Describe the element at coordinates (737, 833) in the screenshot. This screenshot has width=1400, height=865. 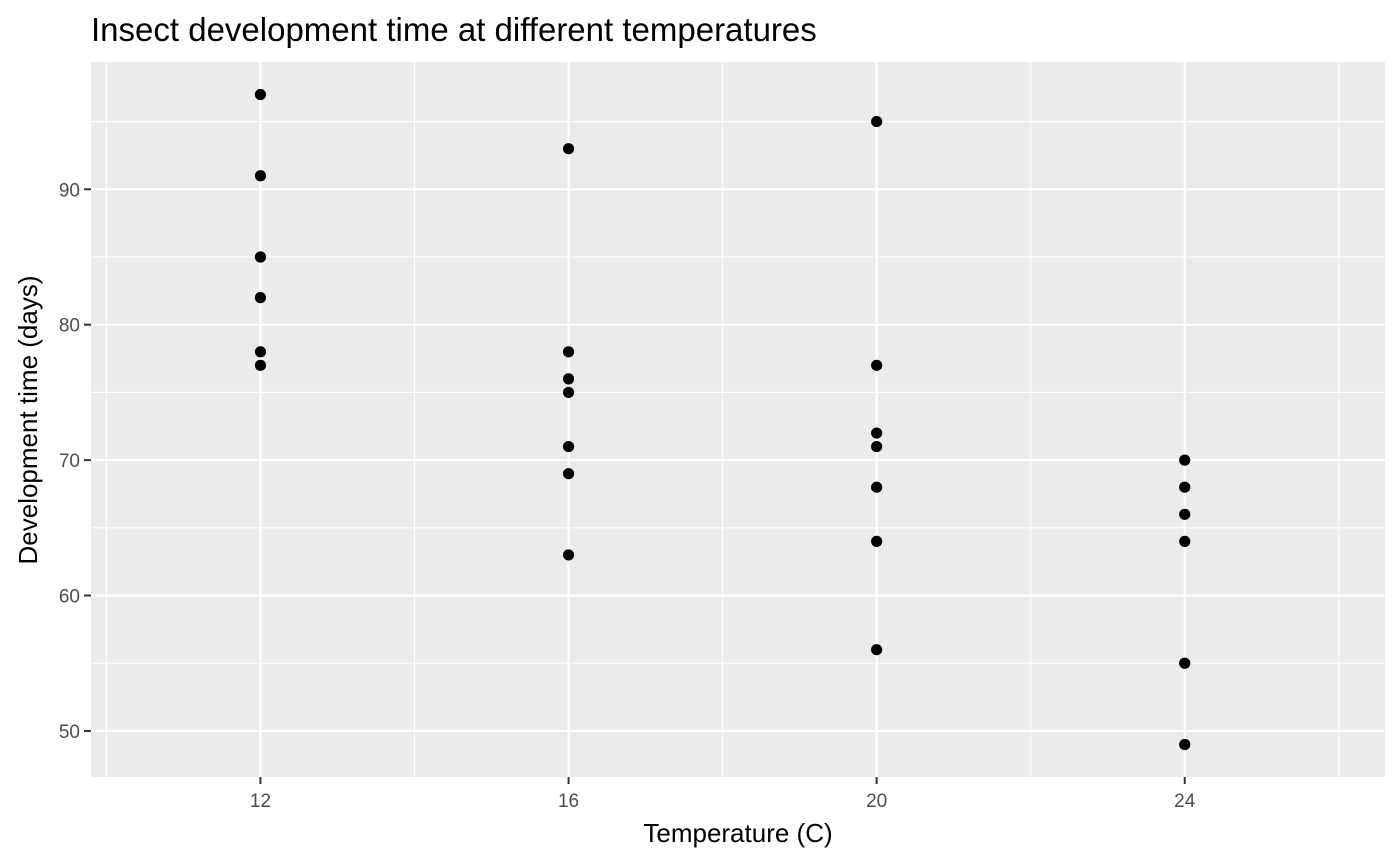
I see `x-axis-title: Temperature (C)` at that location.